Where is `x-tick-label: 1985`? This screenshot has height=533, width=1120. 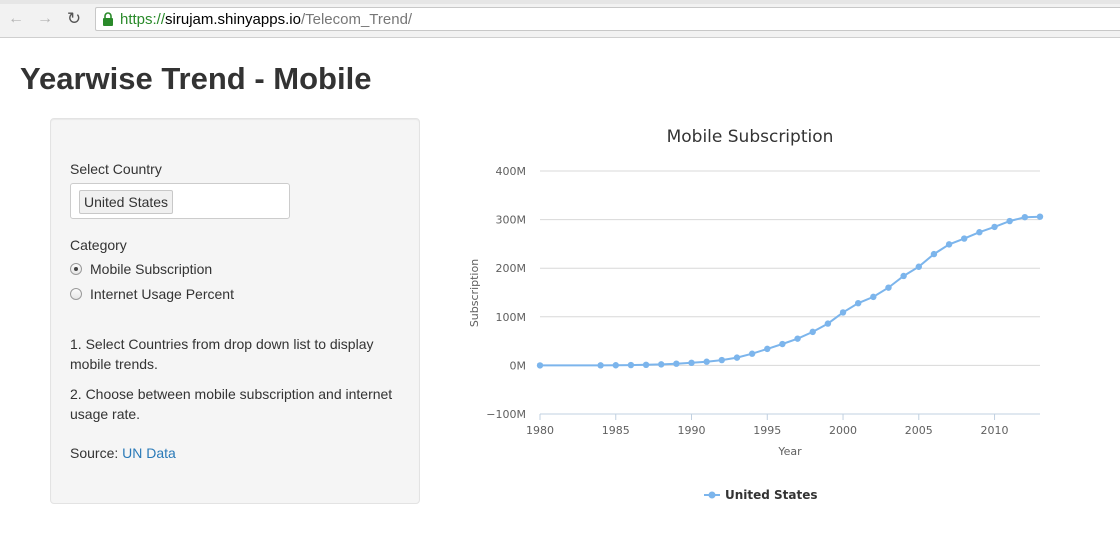 x-tick-label: 1985 is located at coordinates (616, 430).